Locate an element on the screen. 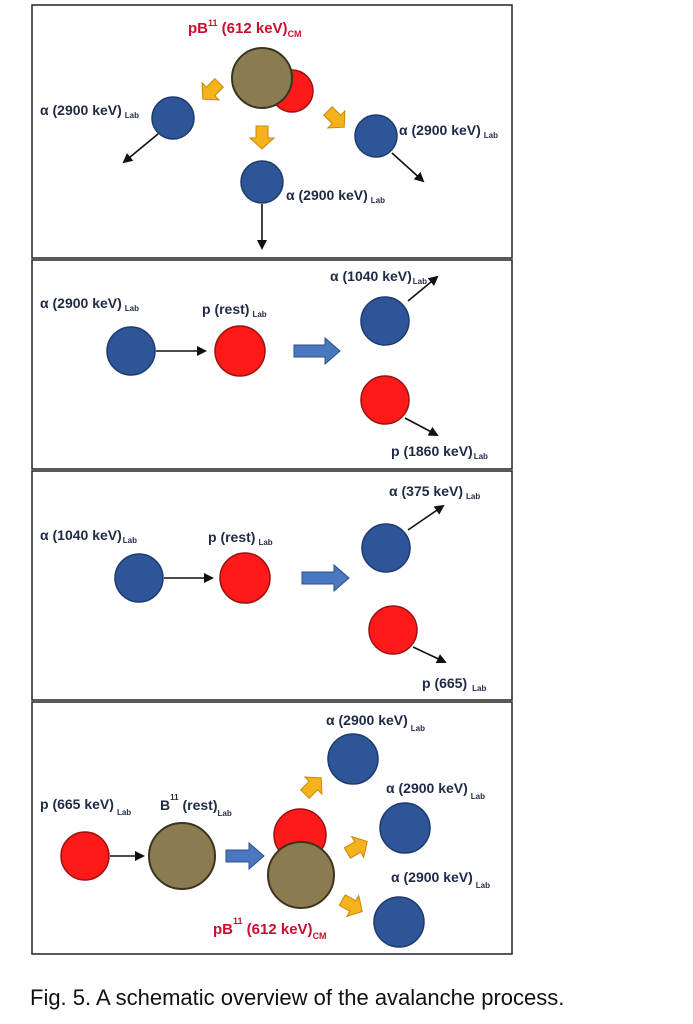  alpha-down-label: α (2900 keV) Lab is located at coordinates (335, 196).